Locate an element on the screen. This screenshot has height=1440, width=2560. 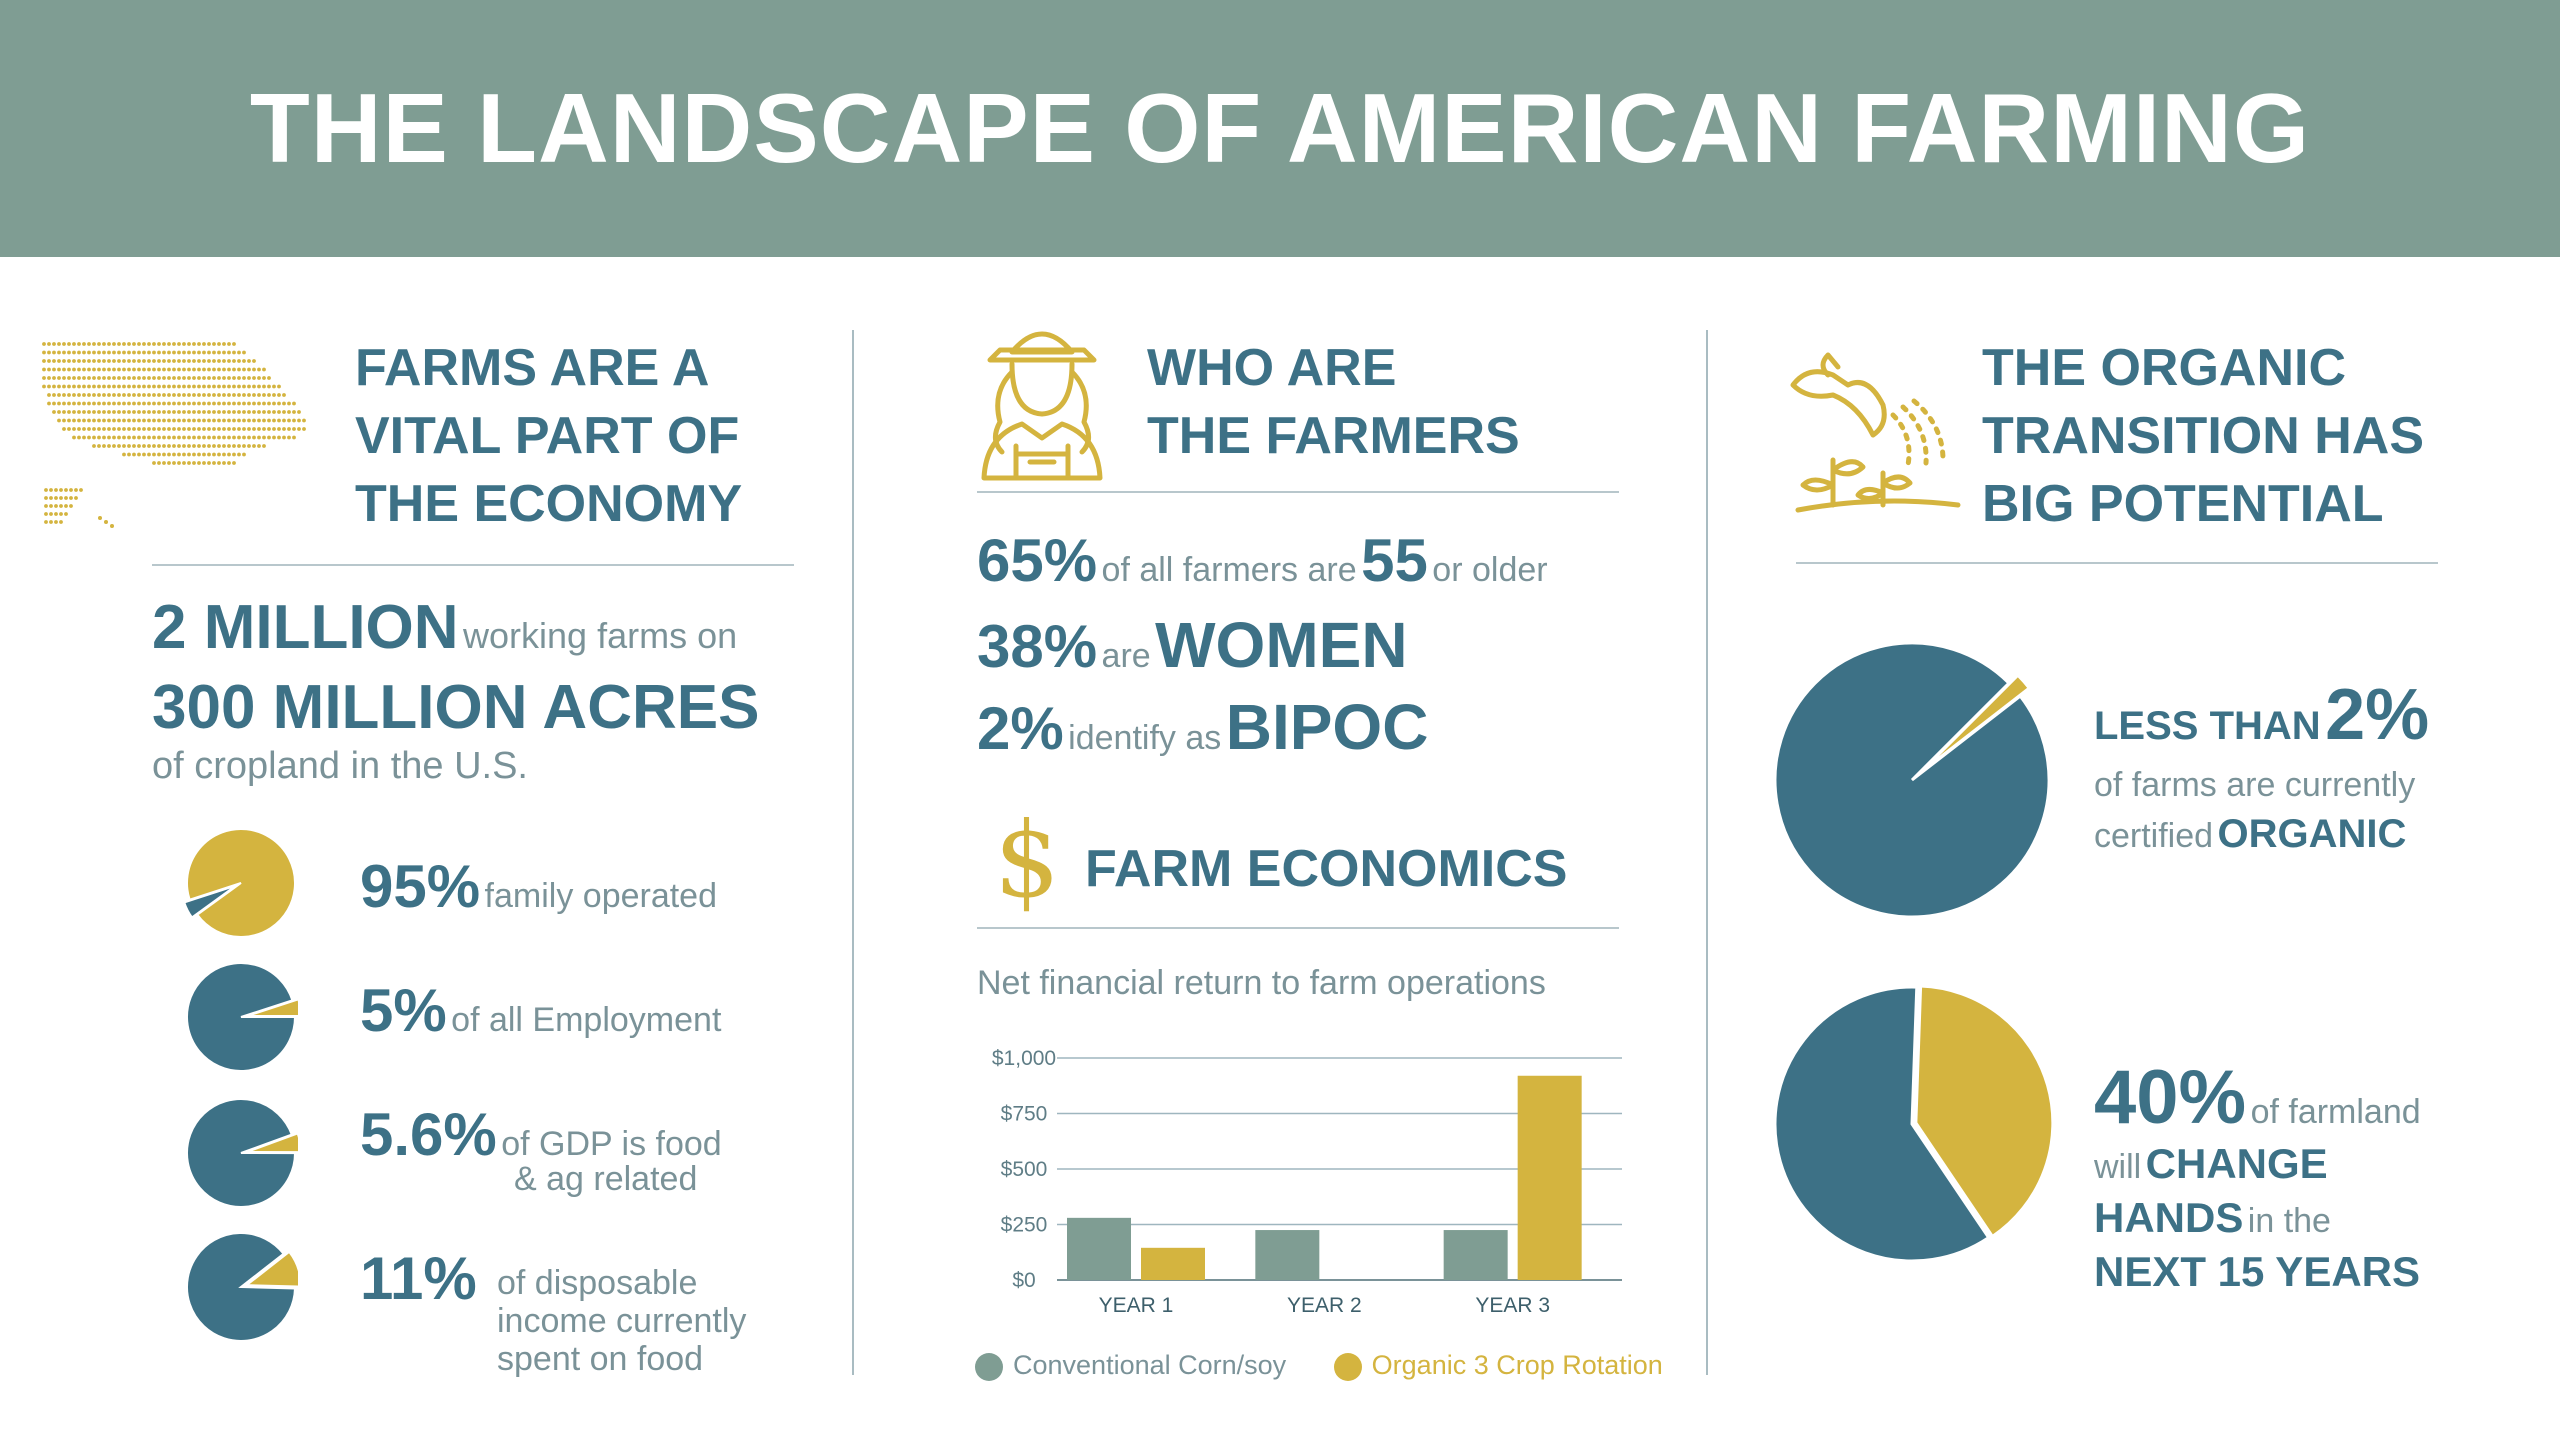
organic-stat-line: LESS THAN 2% is located at coordinates (2261, 715).